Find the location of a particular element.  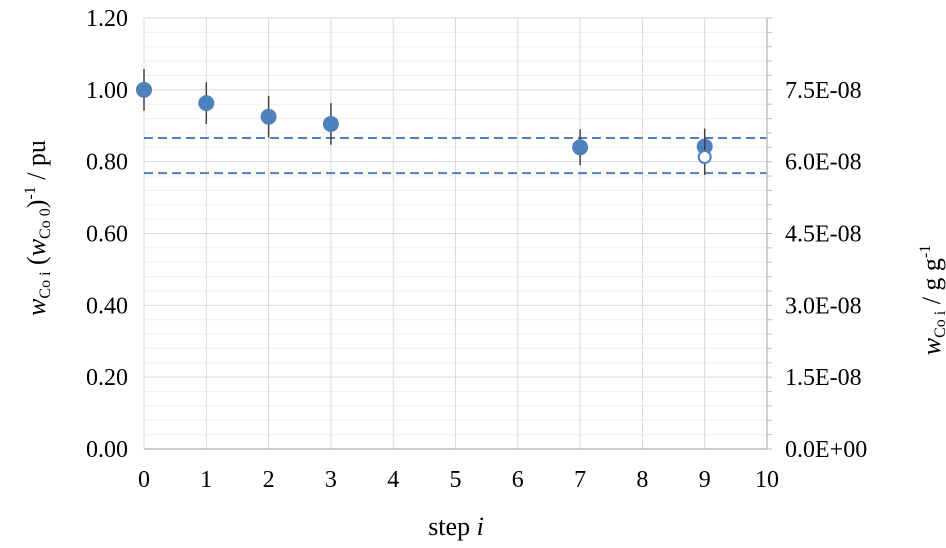

x-tick-label: 10 is located at coordinates (767, 480).